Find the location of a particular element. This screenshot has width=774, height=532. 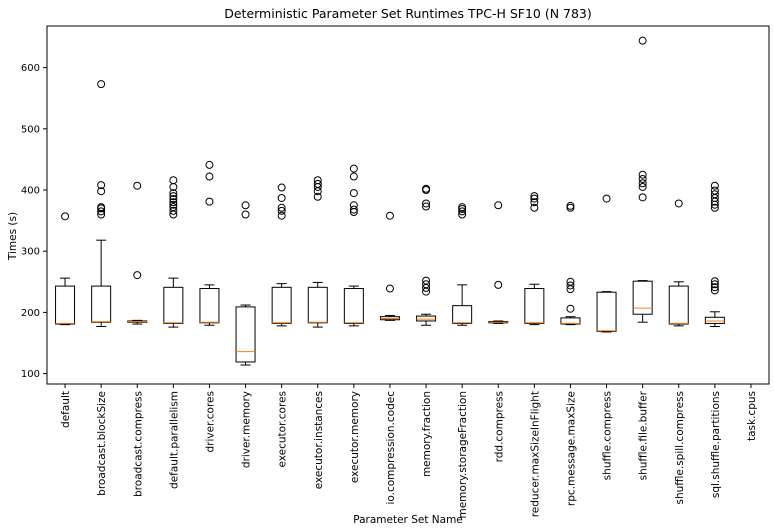

x-tick-label: executor.instances is located at coordinates (319, 440).